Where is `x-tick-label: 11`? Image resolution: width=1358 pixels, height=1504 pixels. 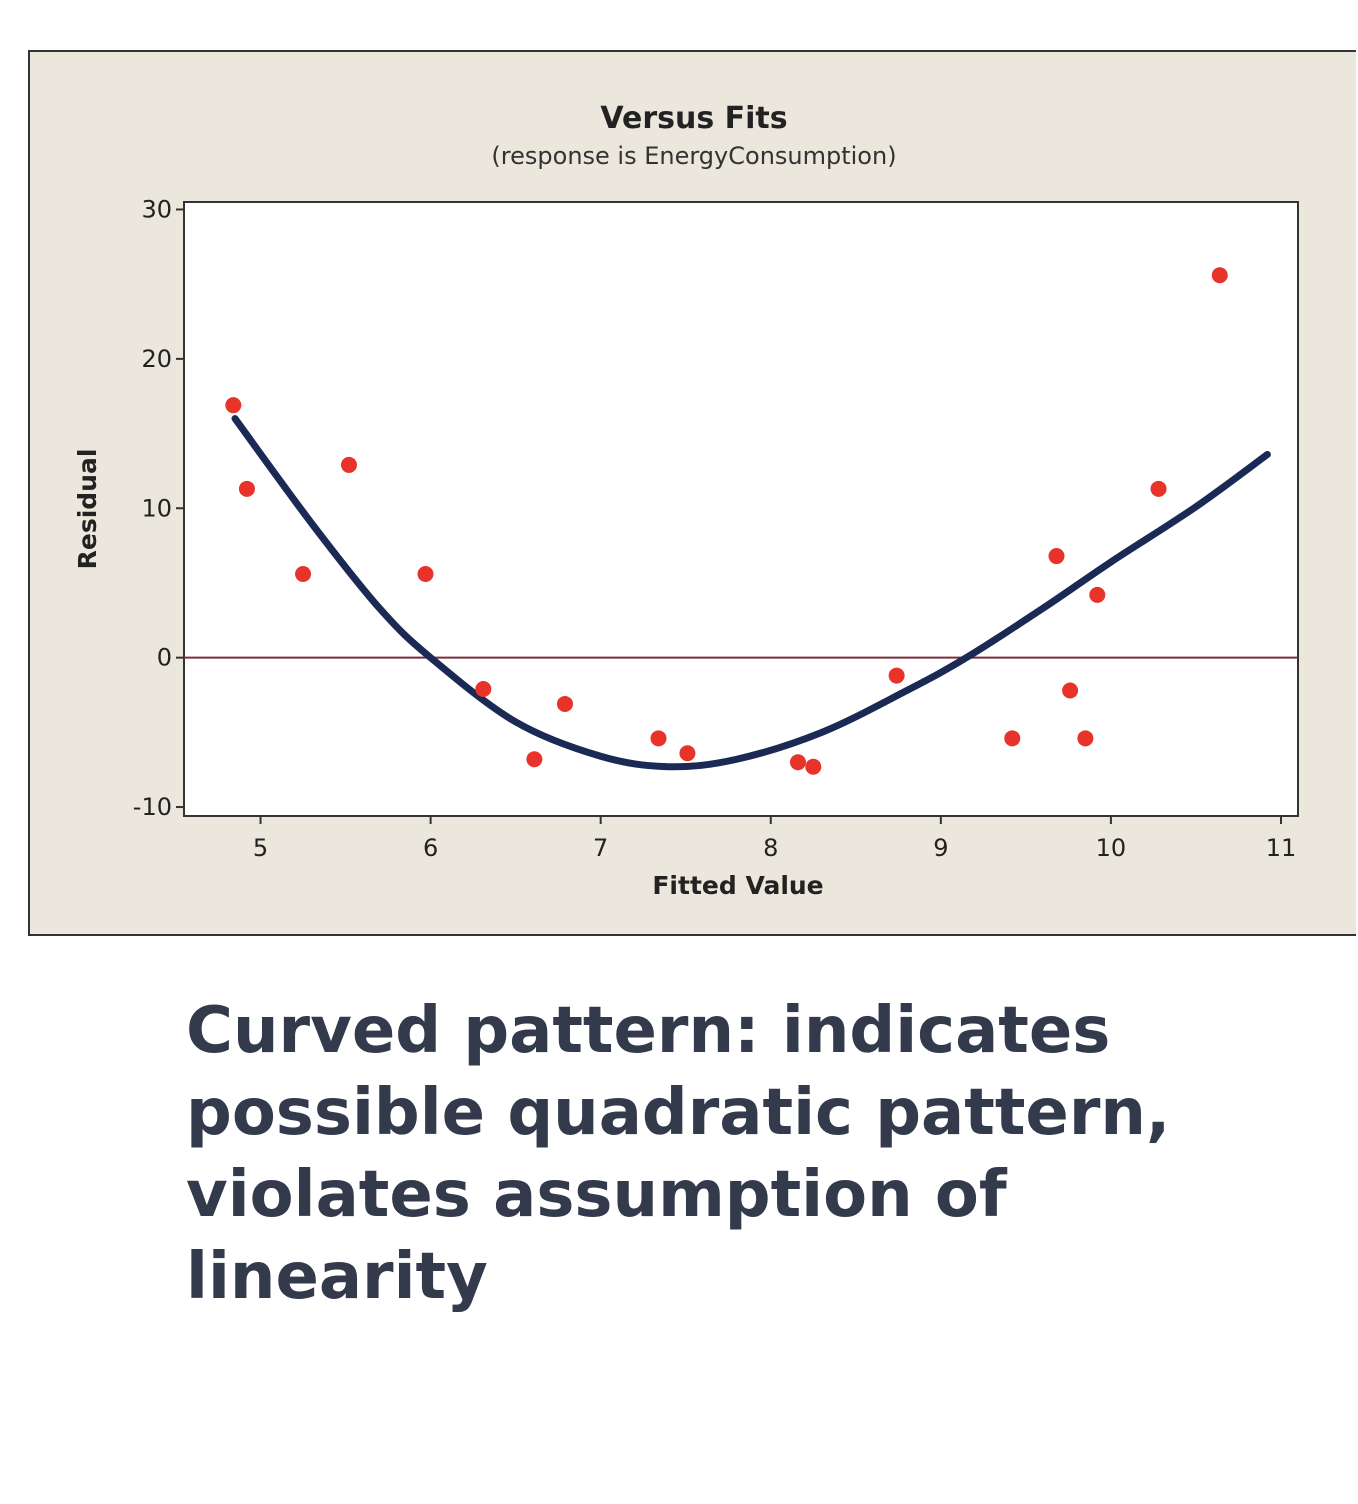
x-tick-label: 11 is located at coordinates (1281, 848).